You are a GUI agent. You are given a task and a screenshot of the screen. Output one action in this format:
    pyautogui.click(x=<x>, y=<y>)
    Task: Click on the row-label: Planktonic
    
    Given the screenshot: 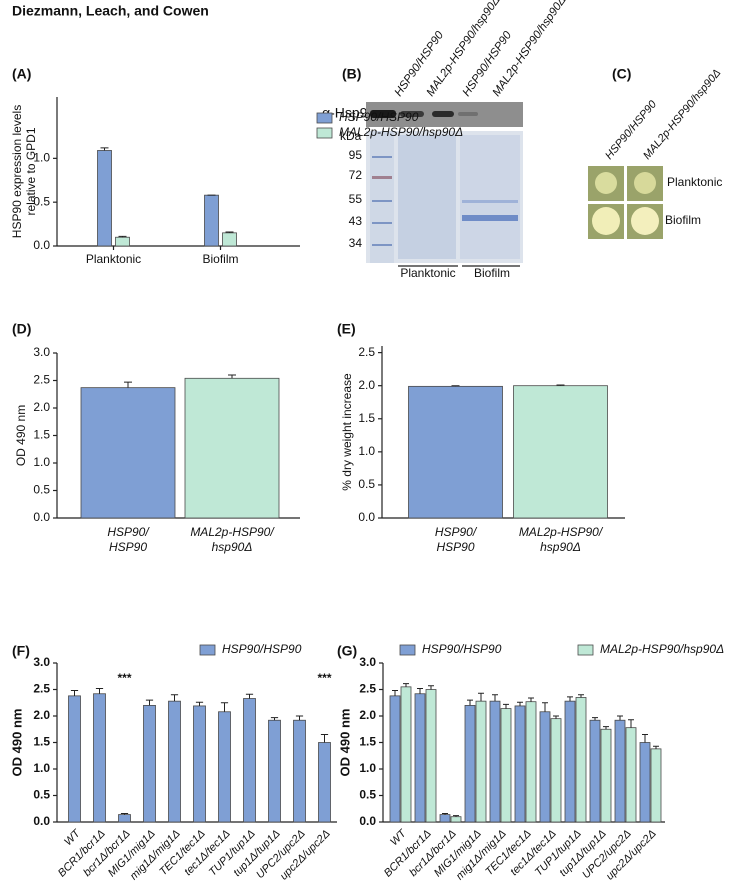 What is the action you would take?
    pyautogui.click(x=694, y=182)
    